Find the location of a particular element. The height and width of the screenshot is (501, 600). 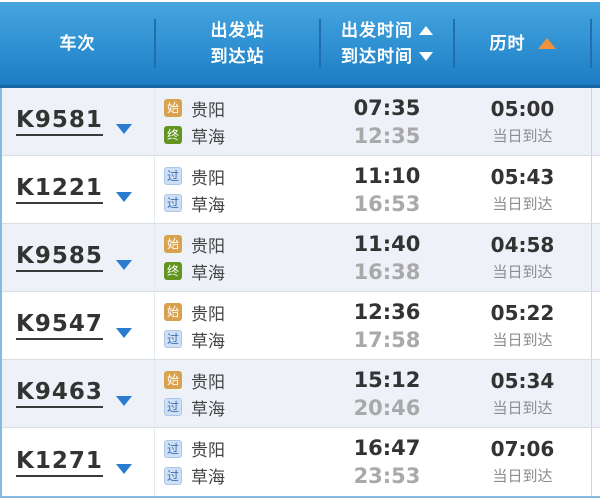

times-cell: 11:40 16:38 is located at coordinates (387, 258).